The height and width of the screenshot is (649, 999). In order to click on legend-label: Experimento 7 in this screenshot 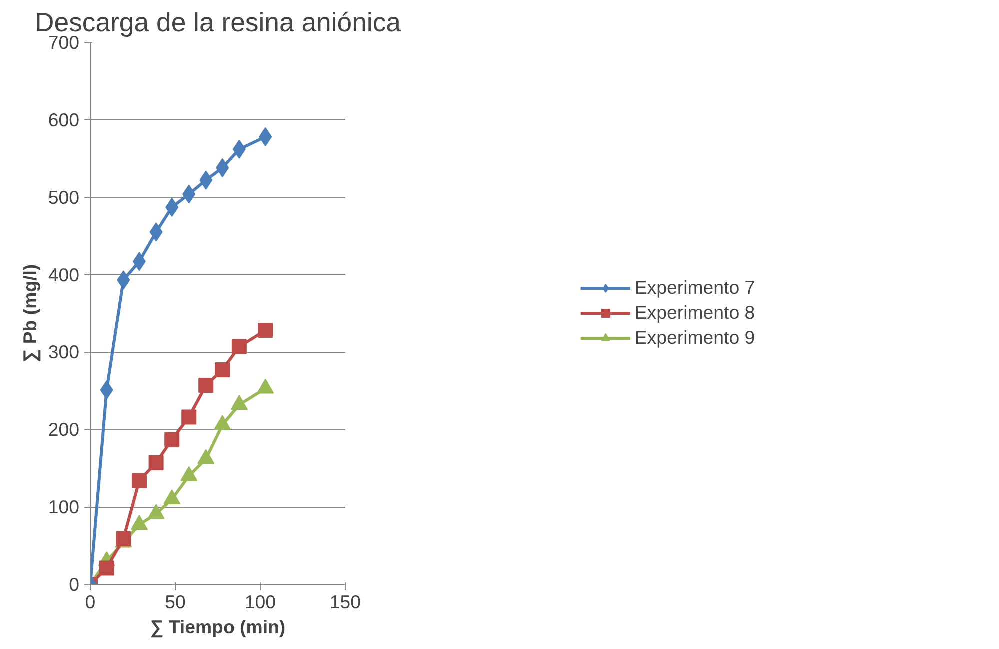, I will do `click(695, 288)`.